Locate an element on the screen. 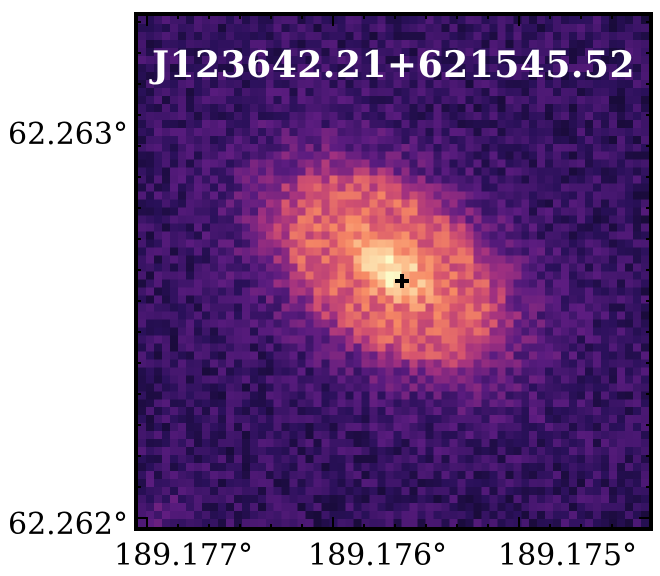 This screenshot has width=660, height=576. y-tick-label-top: 62.263° is located at coordinates (68, 134).